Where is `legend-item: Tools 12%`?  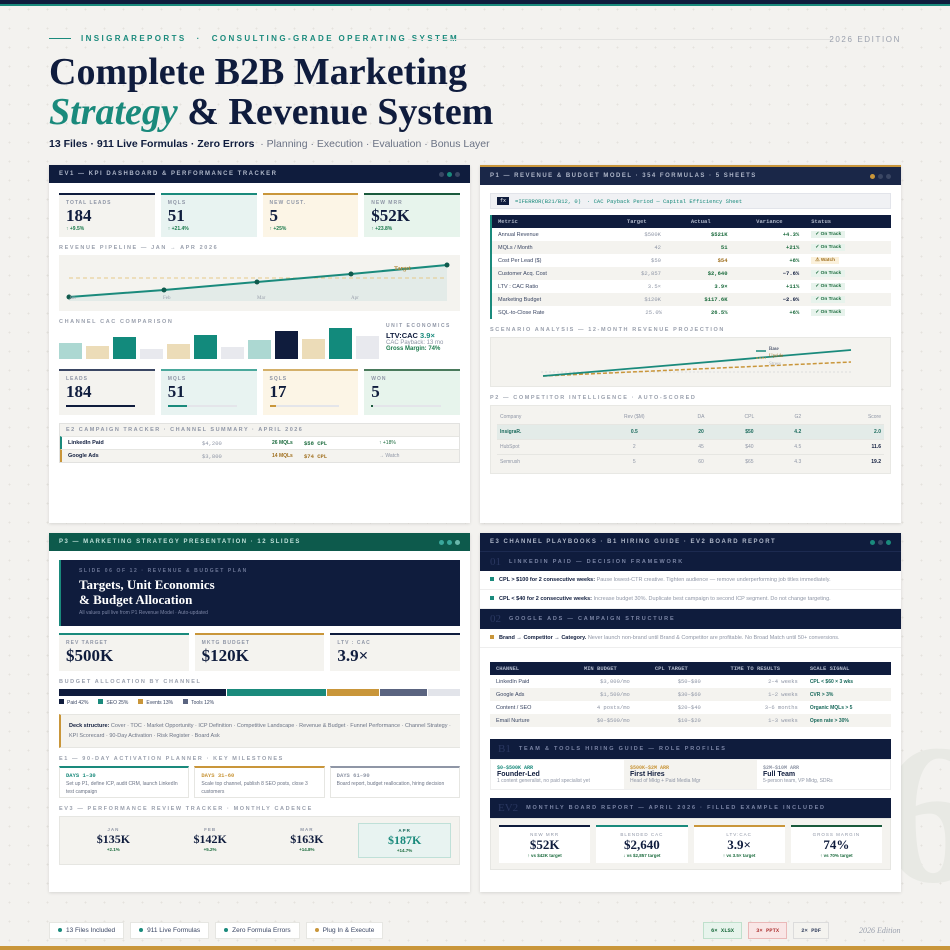 legend-item: Tools 12% is located at coordinates (198, 702).